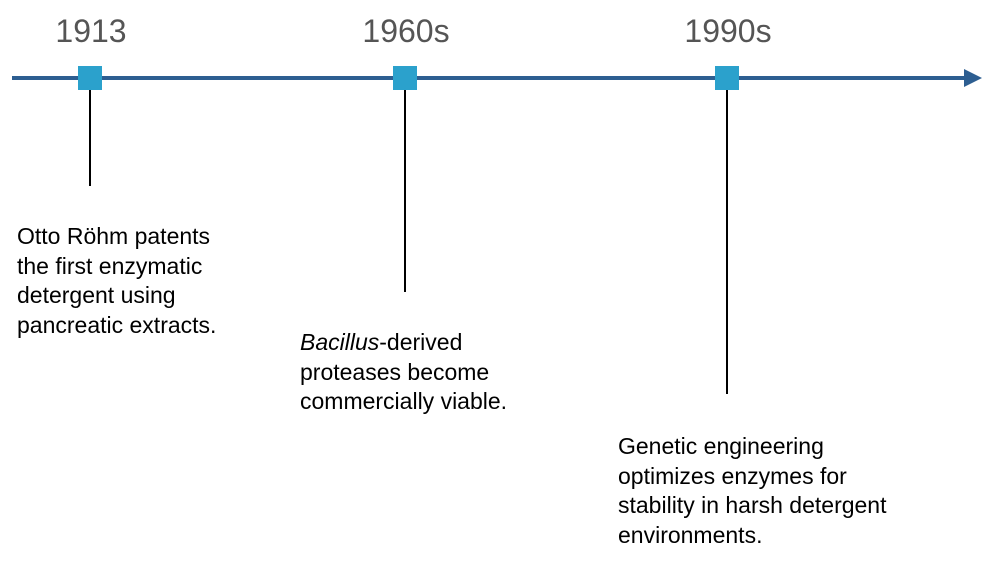  I want to click on timeline-marker-1913, so click(90, 78).